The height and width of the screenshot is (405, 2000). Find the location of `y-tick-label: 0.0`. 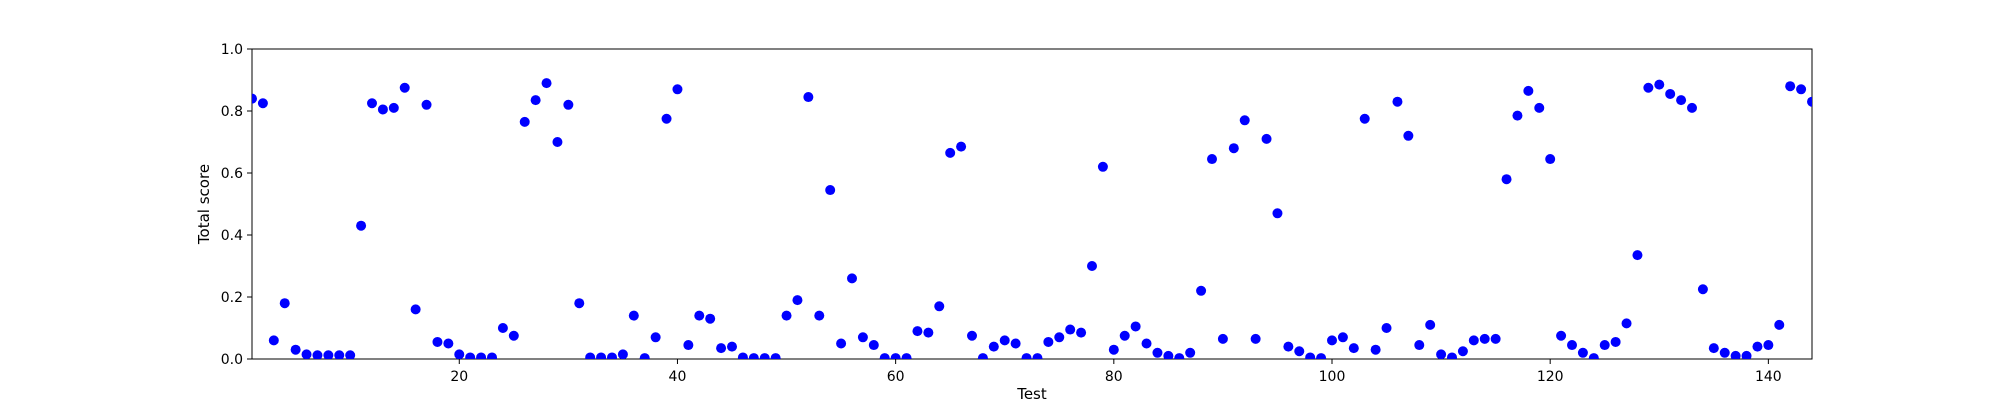

y-tick-label: 0.0 is located at coordinates (232, 360).